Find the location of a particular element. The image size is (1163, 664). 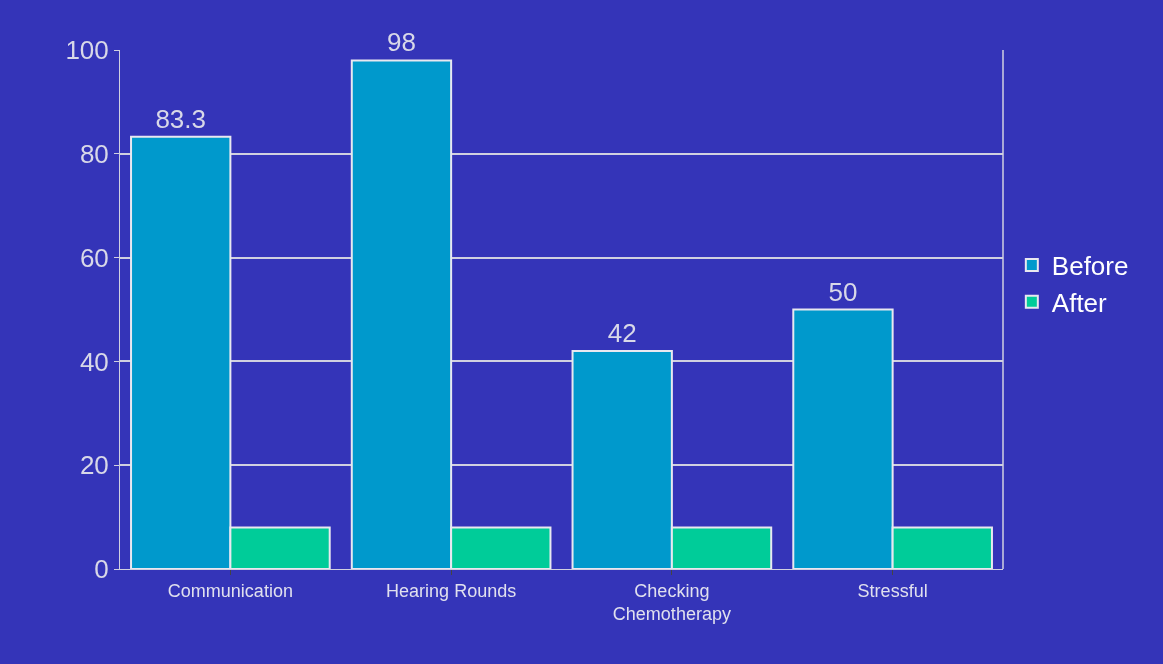

data-label: 83.3 is located at coordinates (181, 118).